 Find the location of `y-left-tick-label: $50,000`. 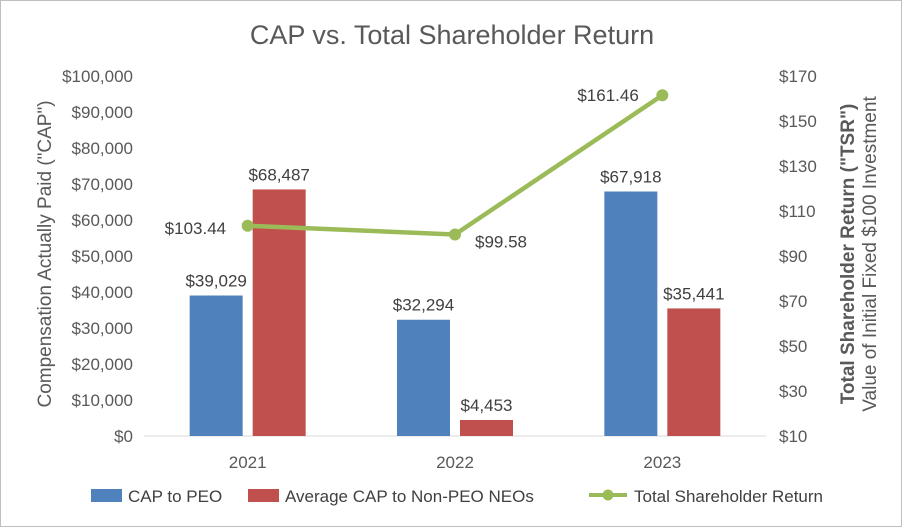

y-left-tick-label: $50,000 is located at coordinates (102, 256).